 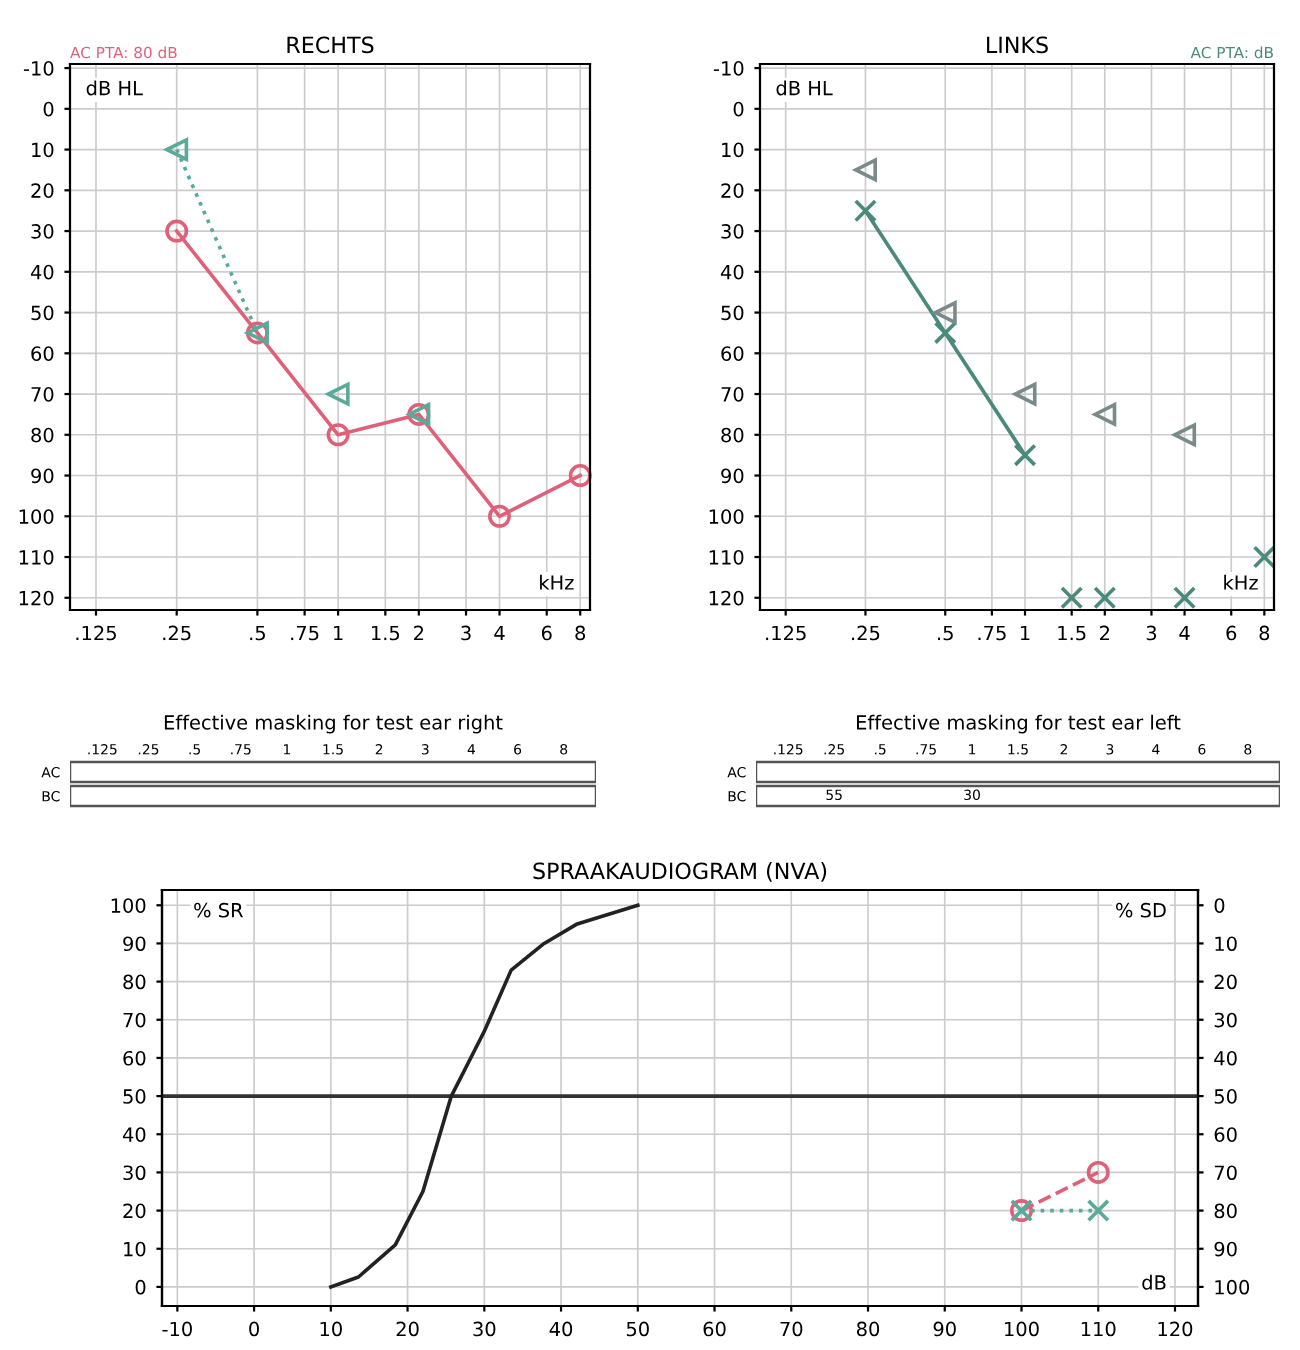 What do you see at coordinates (1098, 1329) in the screenshot?
I see `x-tick-label: 110` at bounding box center [1098, 1329].